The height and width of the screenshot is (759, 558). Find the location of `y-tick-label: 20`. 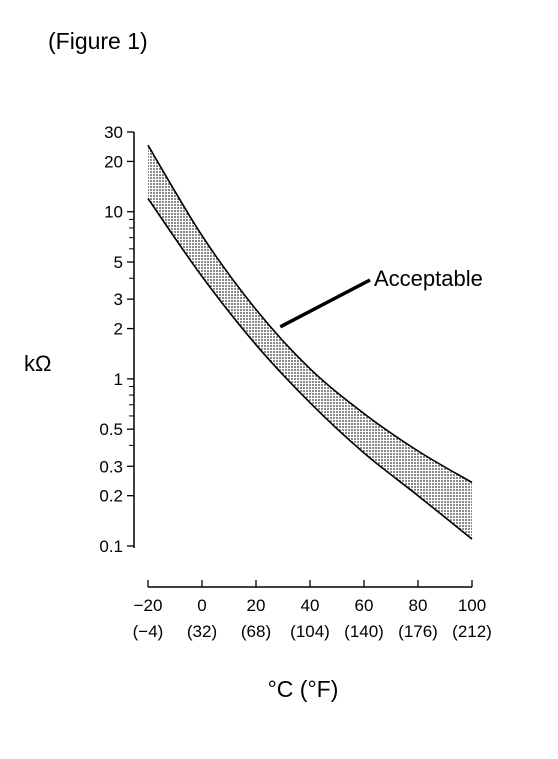

y-tick-label: 20 is located at coordinates (113, 161).